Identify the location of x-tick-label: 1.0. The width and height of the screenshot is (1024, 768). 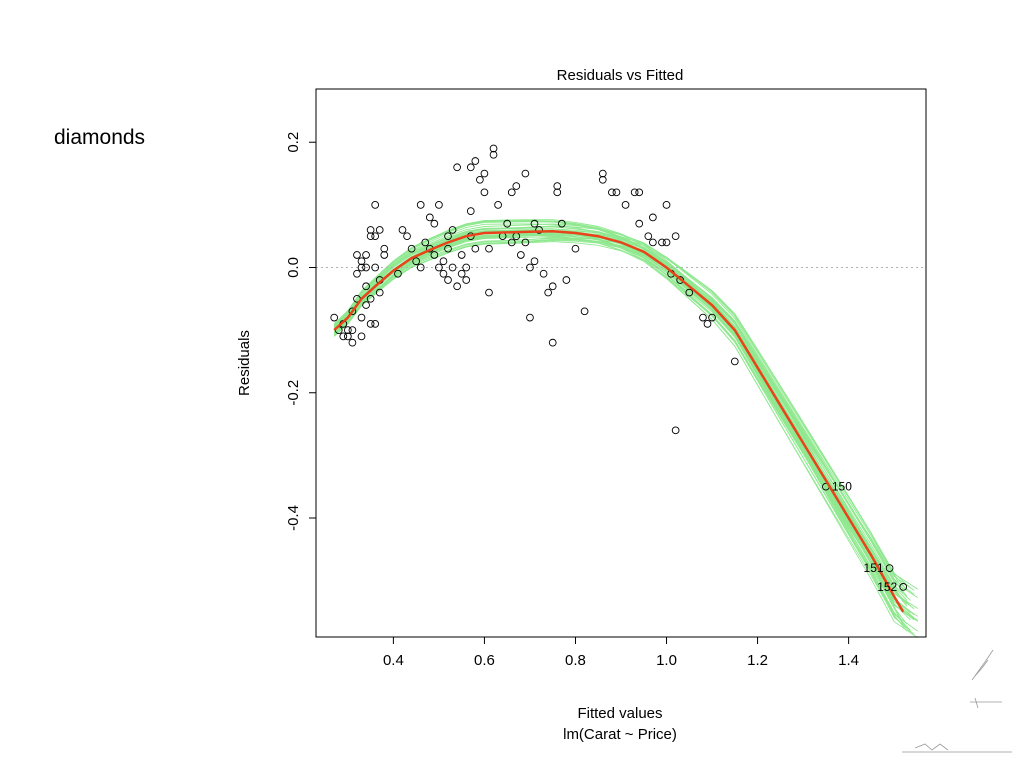
(666, 660).